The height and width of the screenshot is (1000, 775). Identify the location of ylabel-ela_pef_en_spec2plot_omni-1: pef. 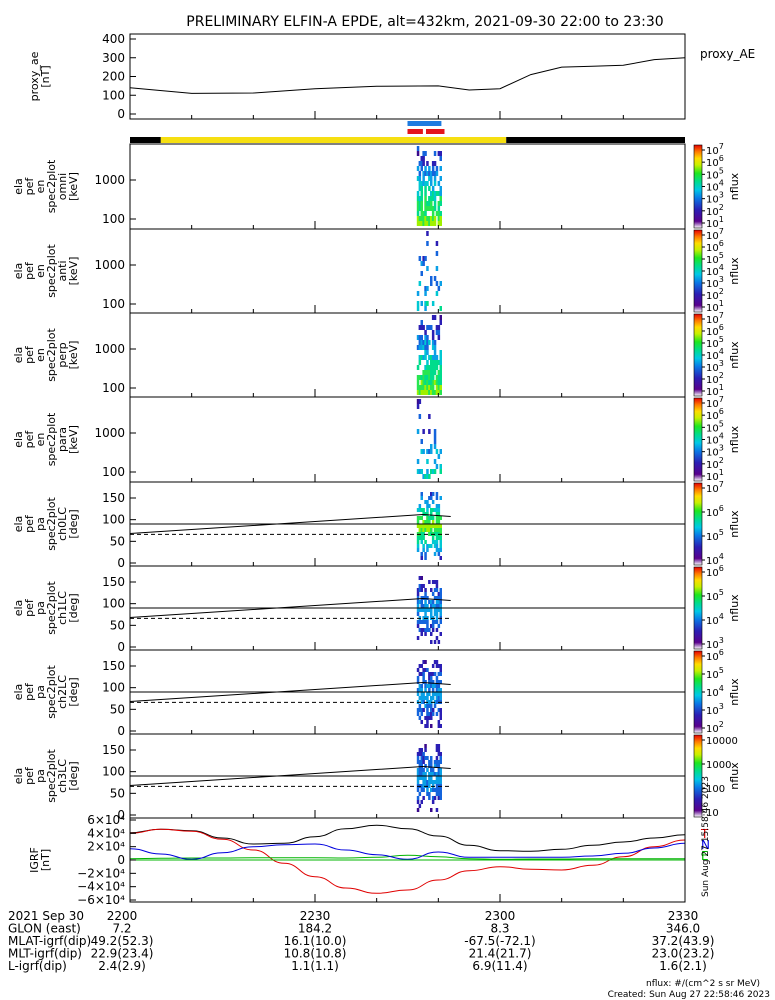
(29, 186).